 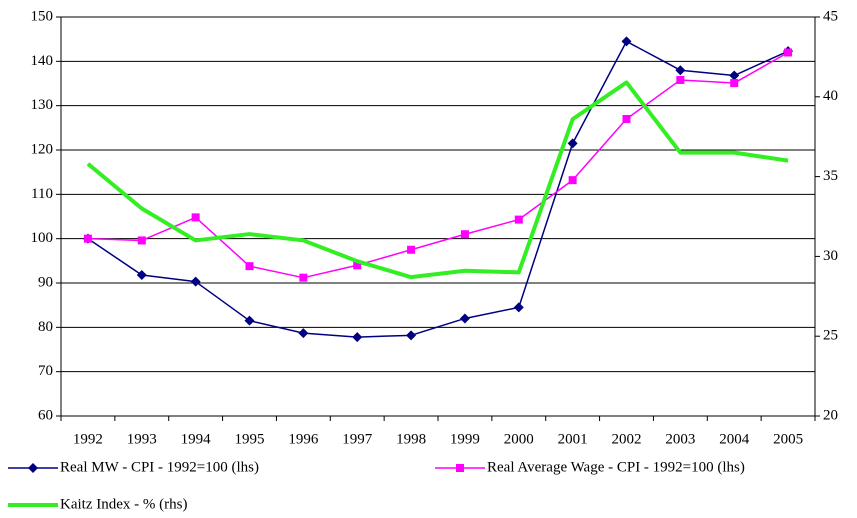 I want to click on y-tick-label: 80, so click(x=45, y=327).